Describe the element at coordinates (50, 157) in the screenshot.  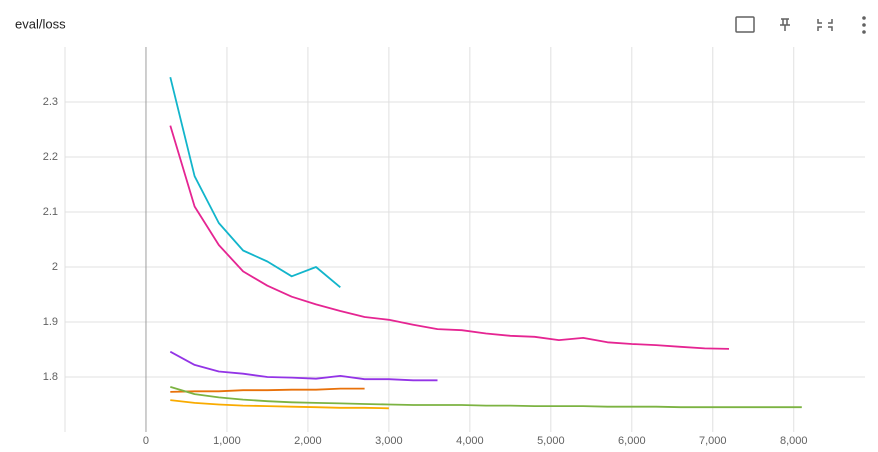
I see `y-tick-label: 2.2` at that location.